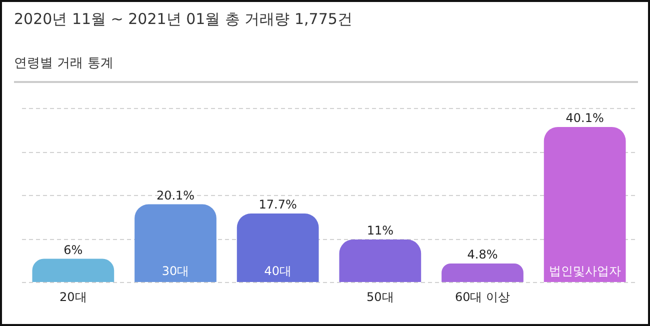 The width and height of the screenshot is (650, 326). I want to click on chart-subtitle: 연령별 거래 통계, so click(64, 63).